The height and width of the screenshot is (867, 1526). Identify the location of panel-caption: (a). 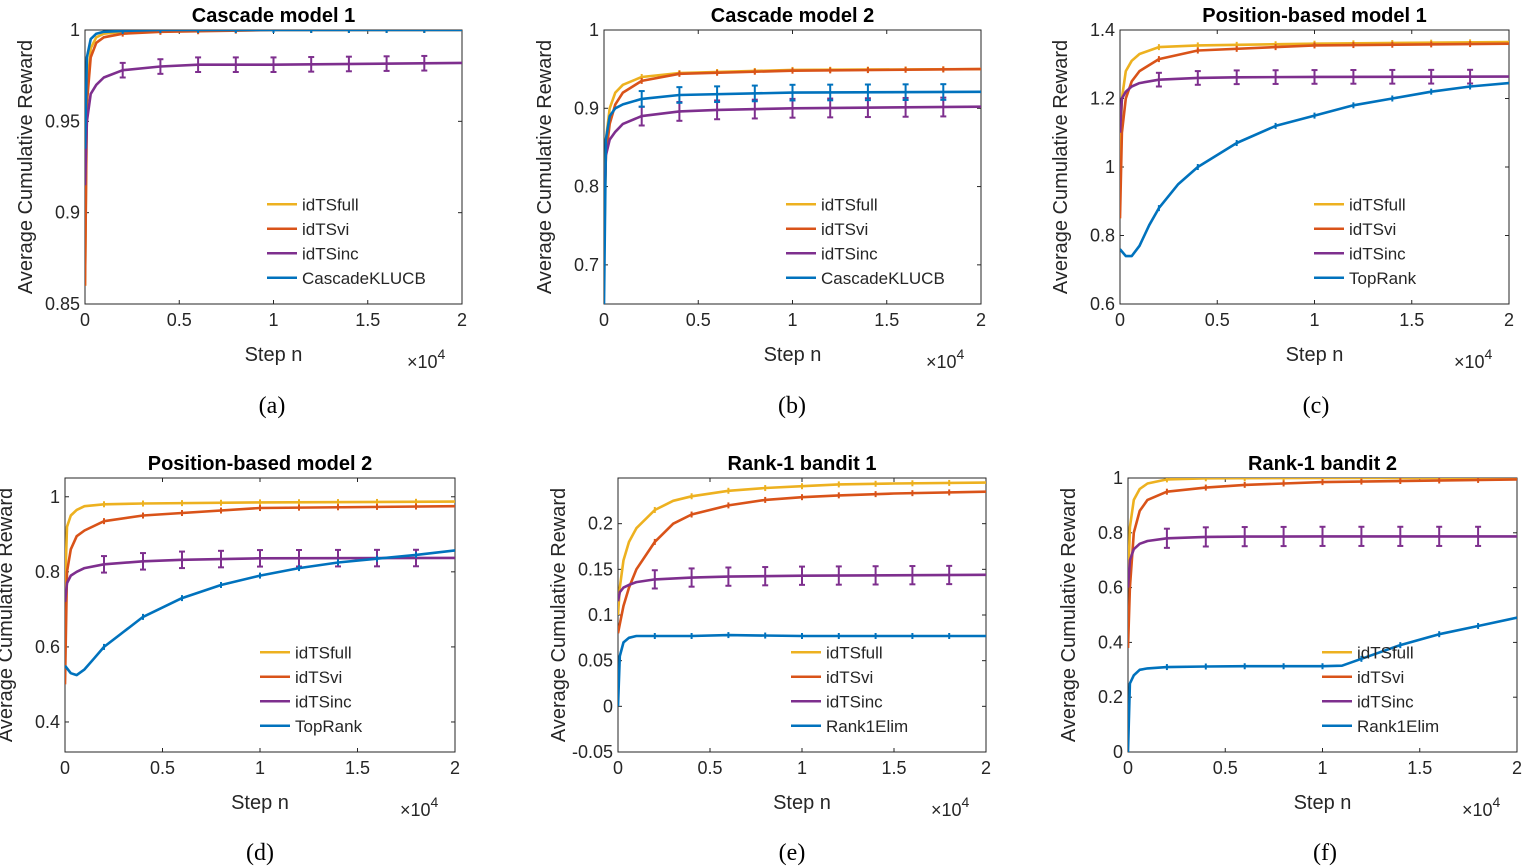
(272, 406).